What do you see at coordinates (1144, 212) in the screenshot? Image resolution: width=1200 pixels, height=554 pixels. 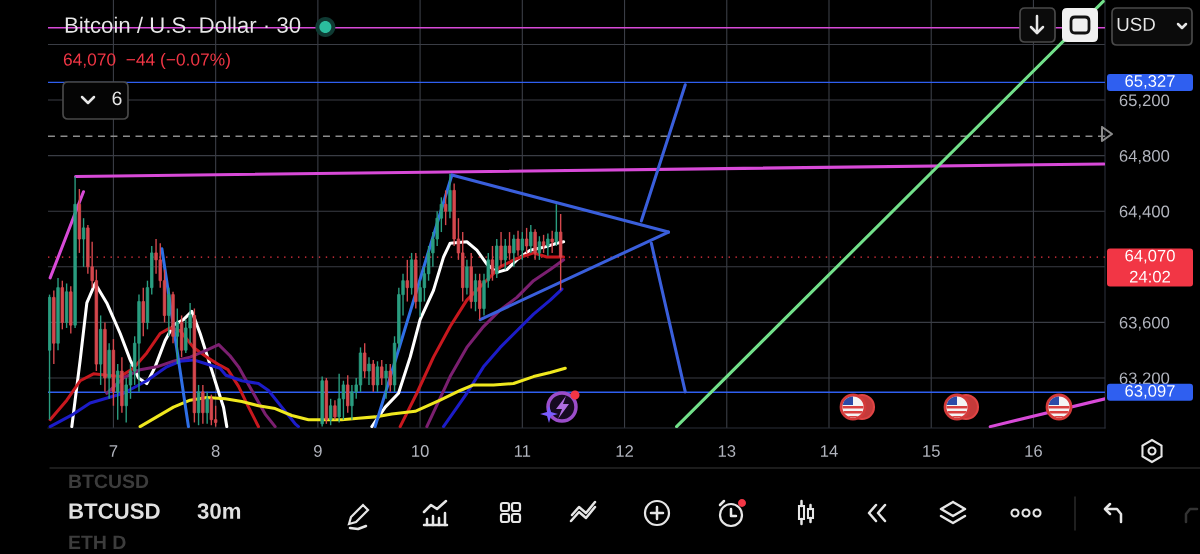 I see `y-tick-label: 64,400` at bounding box center [1144, 212].